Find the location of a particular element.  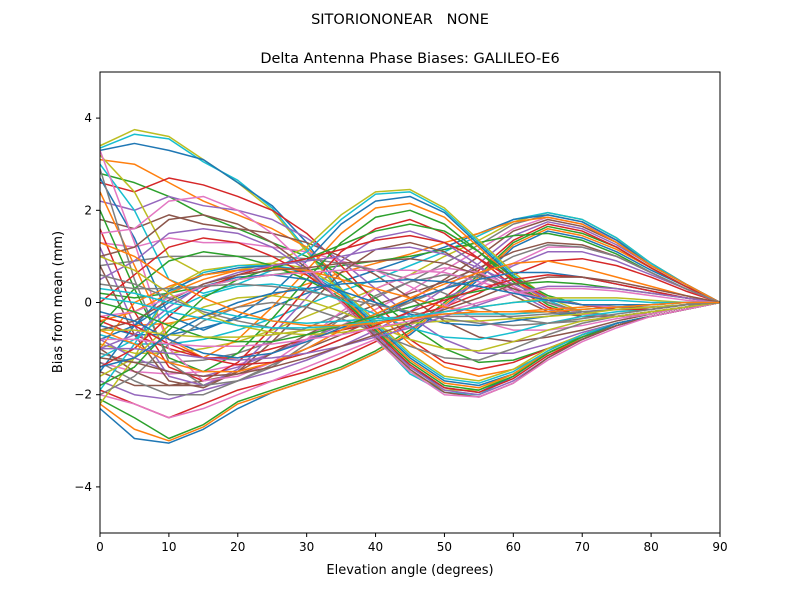

y-tick-label: −4 is located at coordinates (83, 487).